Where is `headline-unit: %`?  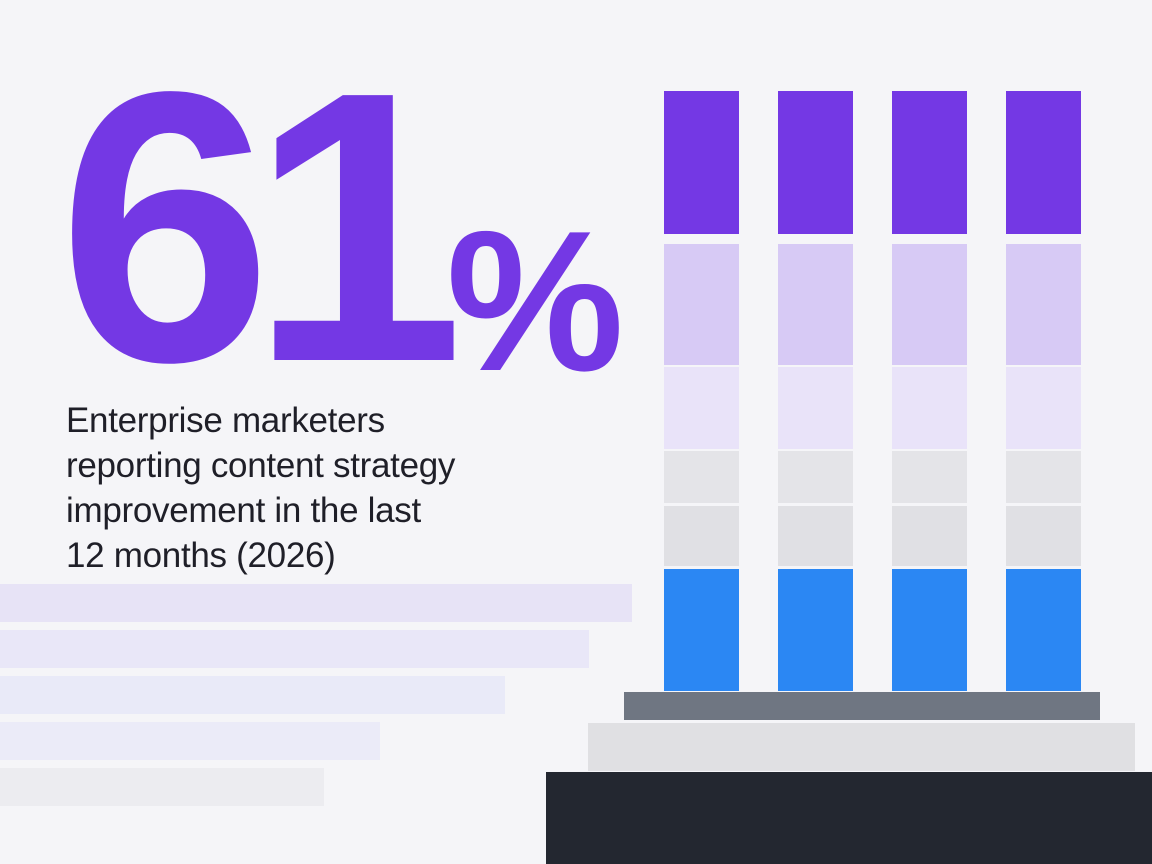
headline-unit: % is located at coordinates (535, 301).